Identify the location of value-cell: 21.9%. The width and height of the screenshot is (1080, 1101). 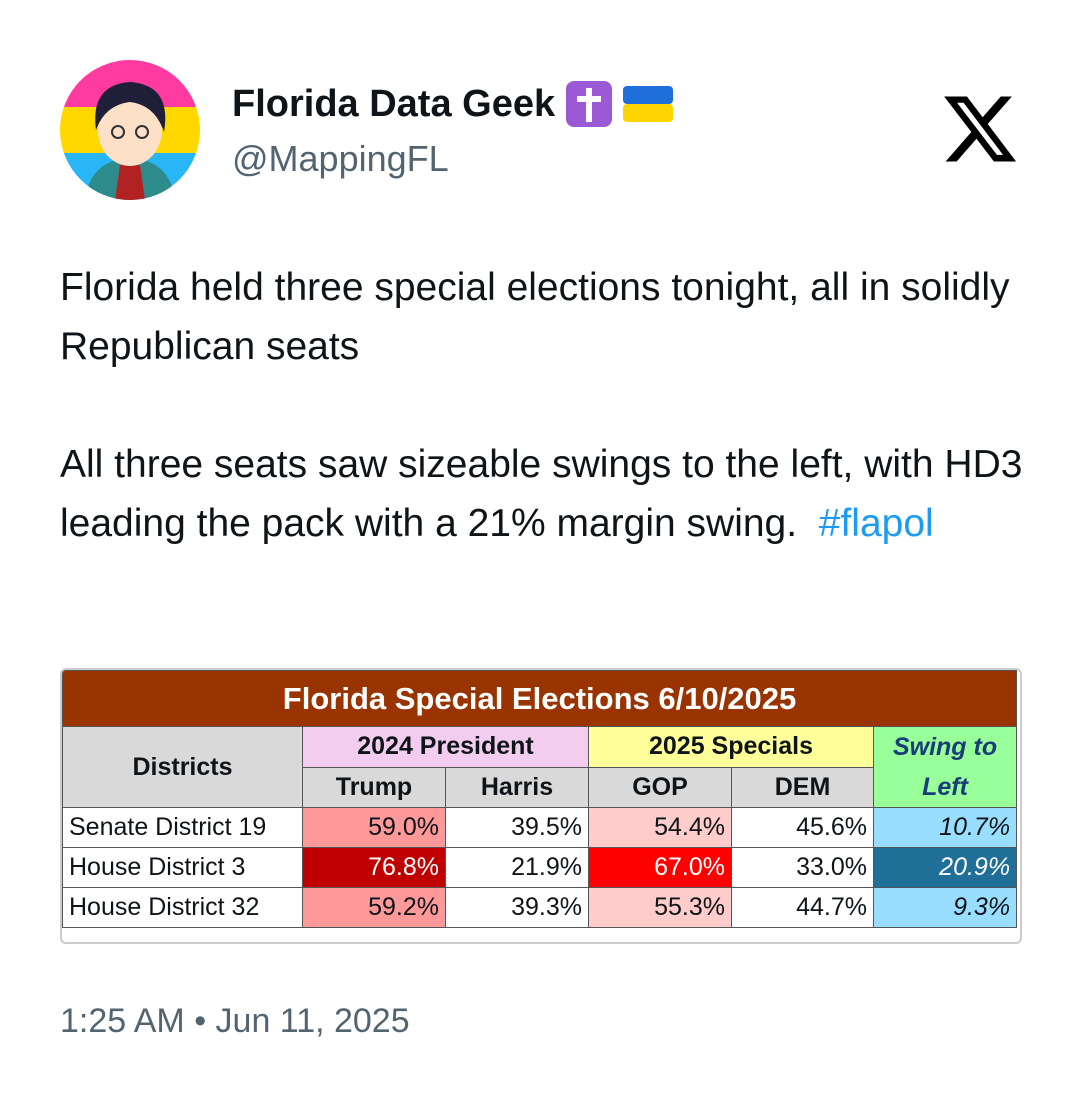
(517, 867).